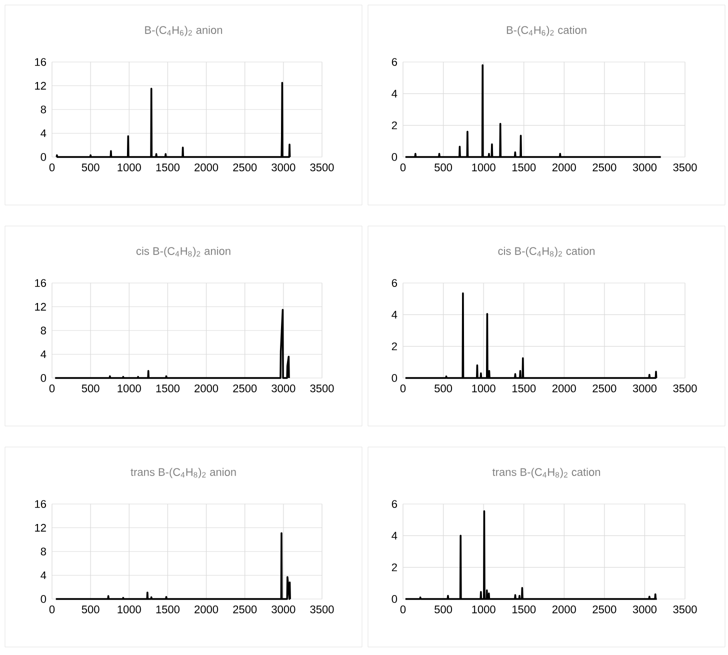 The width and height of the screenshot is (728, 655). I want to click on chart-title: cis B-(C$_{4}$H$_{8}$)$_{2}$ anion, so click(183, 252).